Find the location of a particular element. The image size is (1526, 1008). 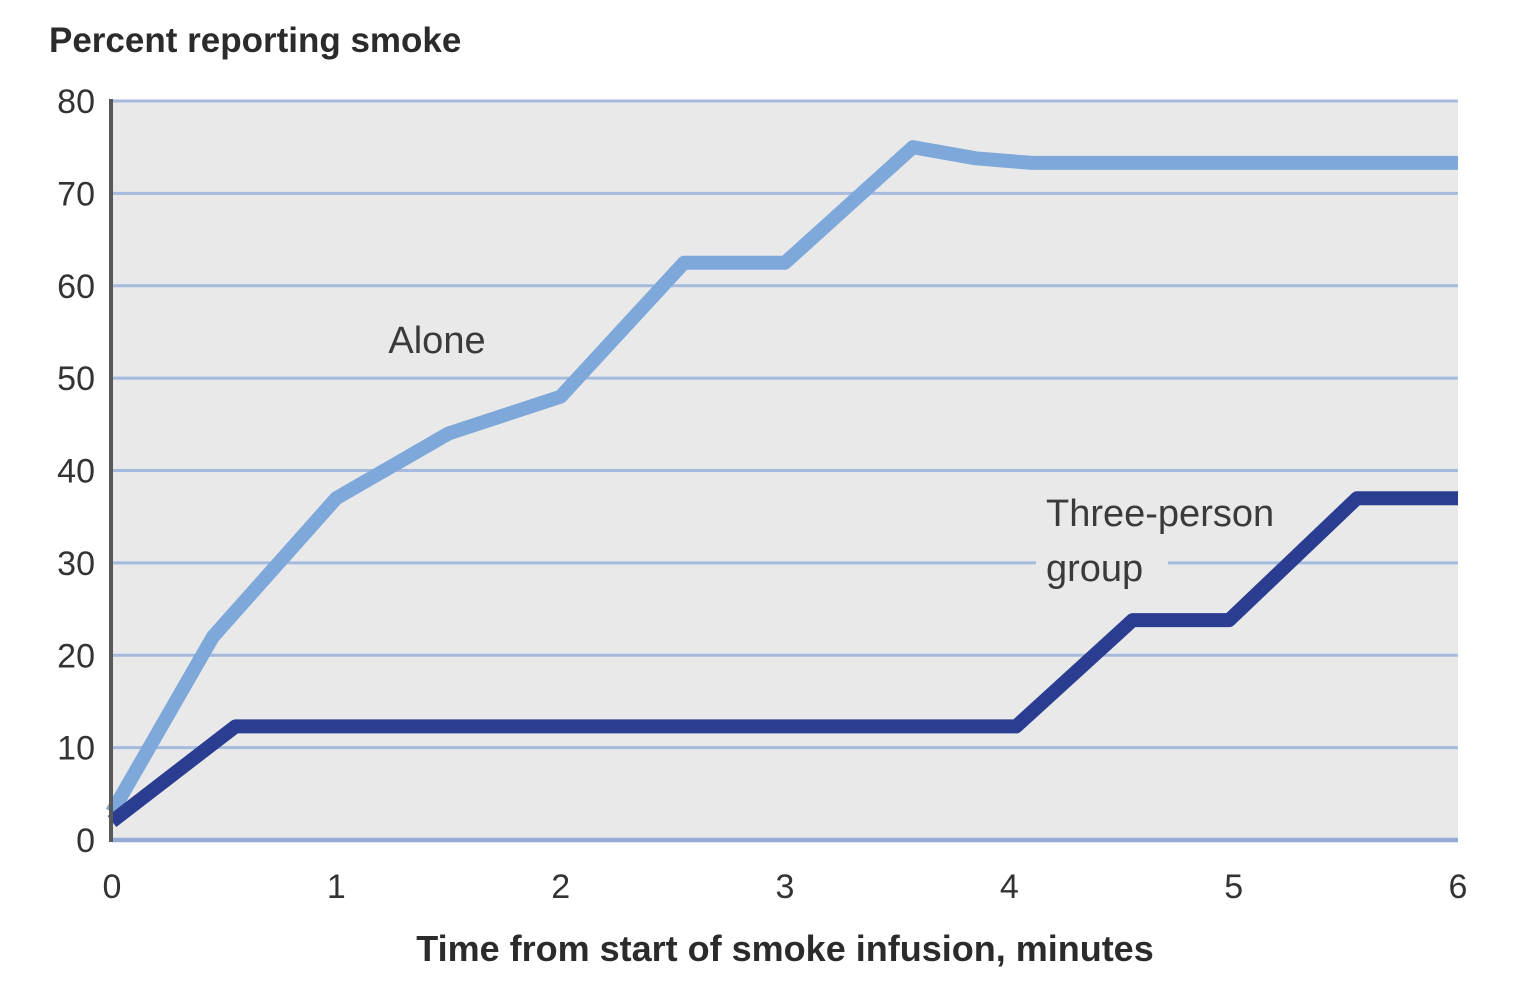

y-tick-label-20: 20 is located at coordinates (76, 656).